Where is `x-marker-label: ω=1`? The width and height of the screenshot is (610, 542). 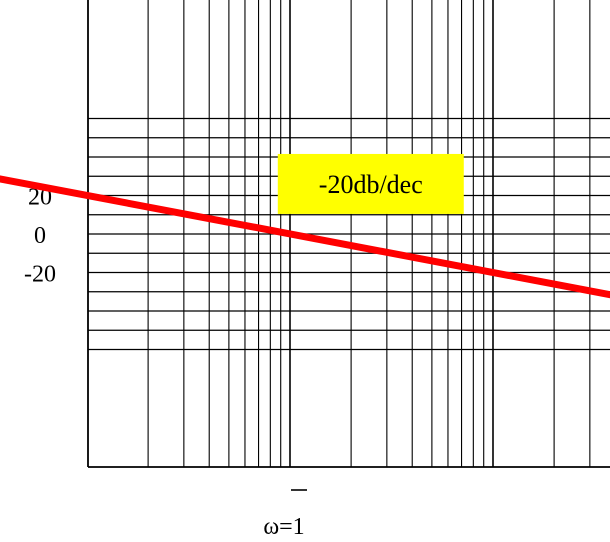
x-marker-label: ω=1 is located at coordinates (283, 527).